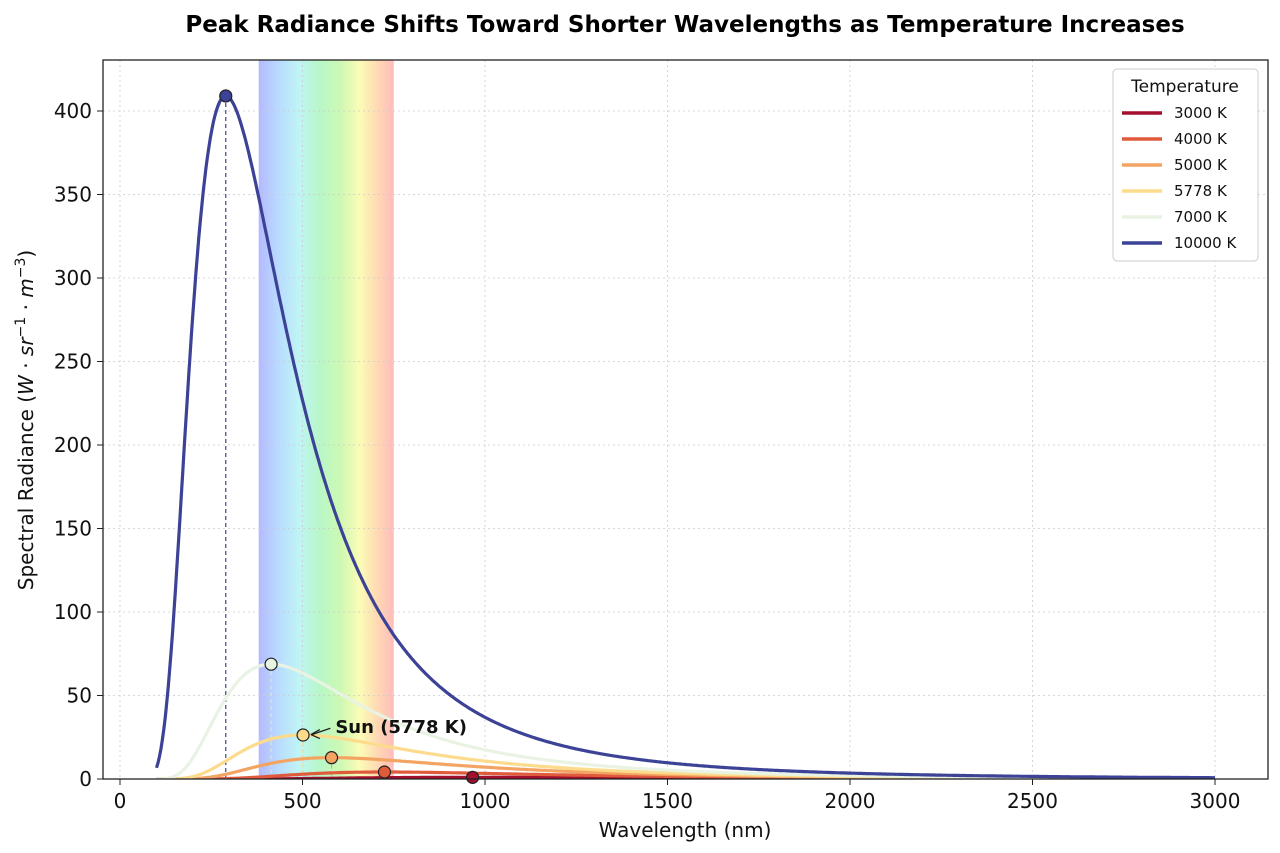  I want to click on y-tick-label: 300, so click(73, 278).